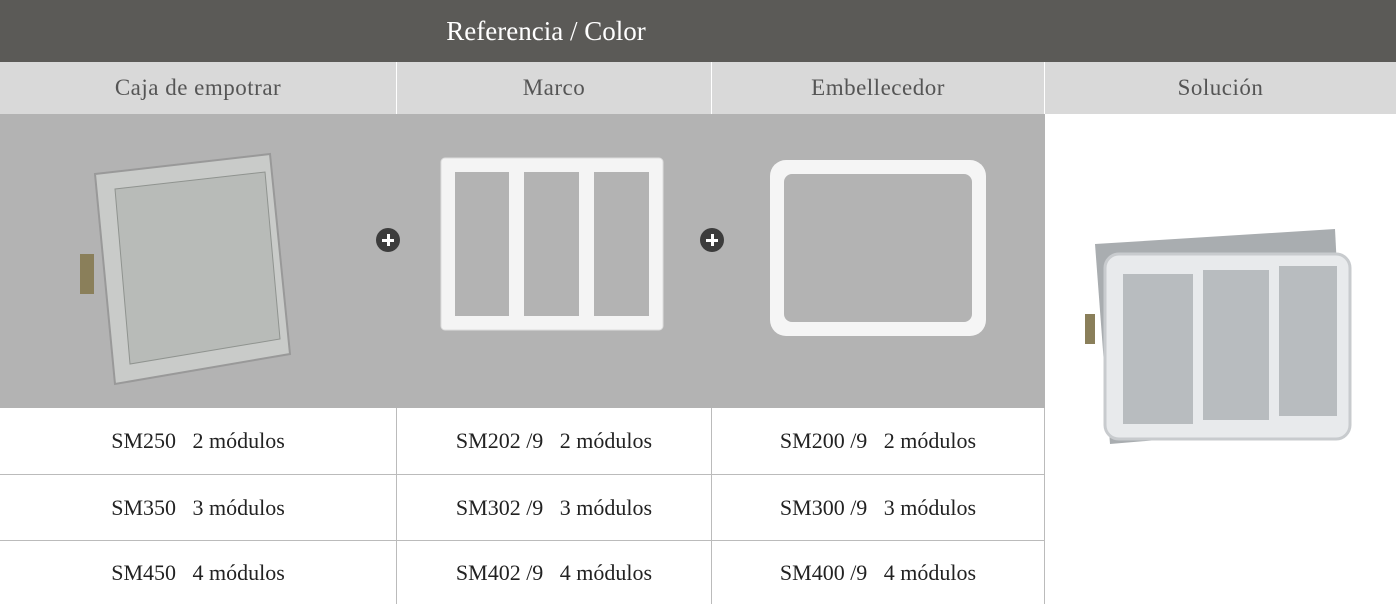  What do you see at coordinates (198, 508) in the screenshot?
I see `table-cell: SM350 3 módulos` at bounding box center [198, 508].